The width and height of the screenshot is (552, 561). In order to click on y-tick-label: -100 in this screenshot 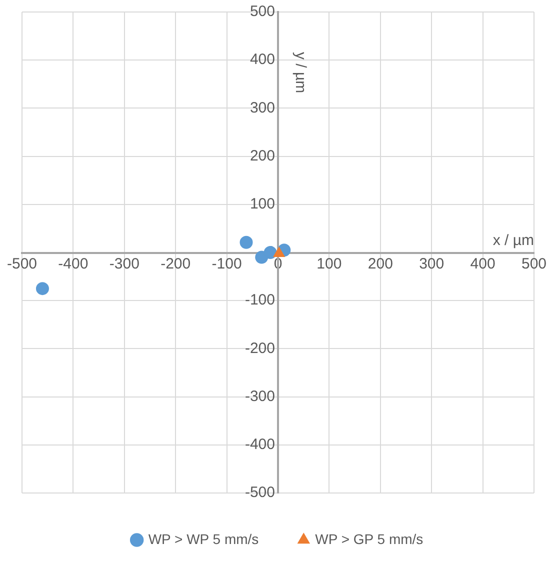, I will do `click(259, 300)`.